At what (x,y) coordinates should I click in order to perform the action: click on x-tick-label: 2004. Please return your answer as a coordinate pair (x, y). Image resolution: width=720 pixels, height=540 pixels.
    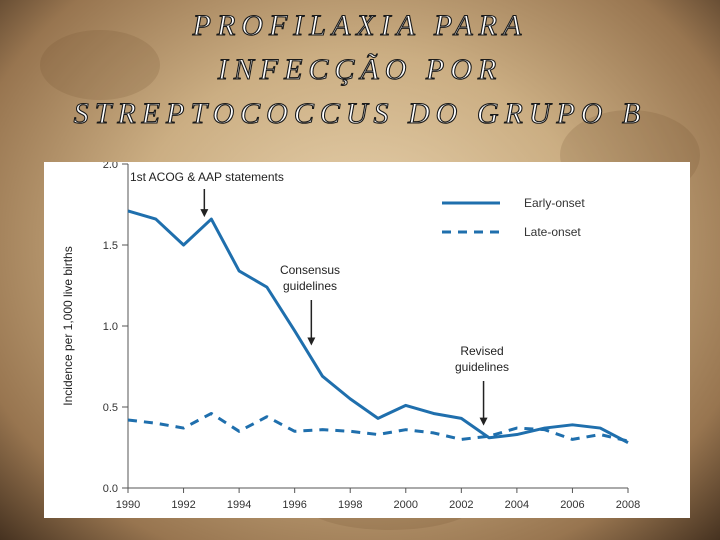
    Looking at the image, I should click on (517, 505).